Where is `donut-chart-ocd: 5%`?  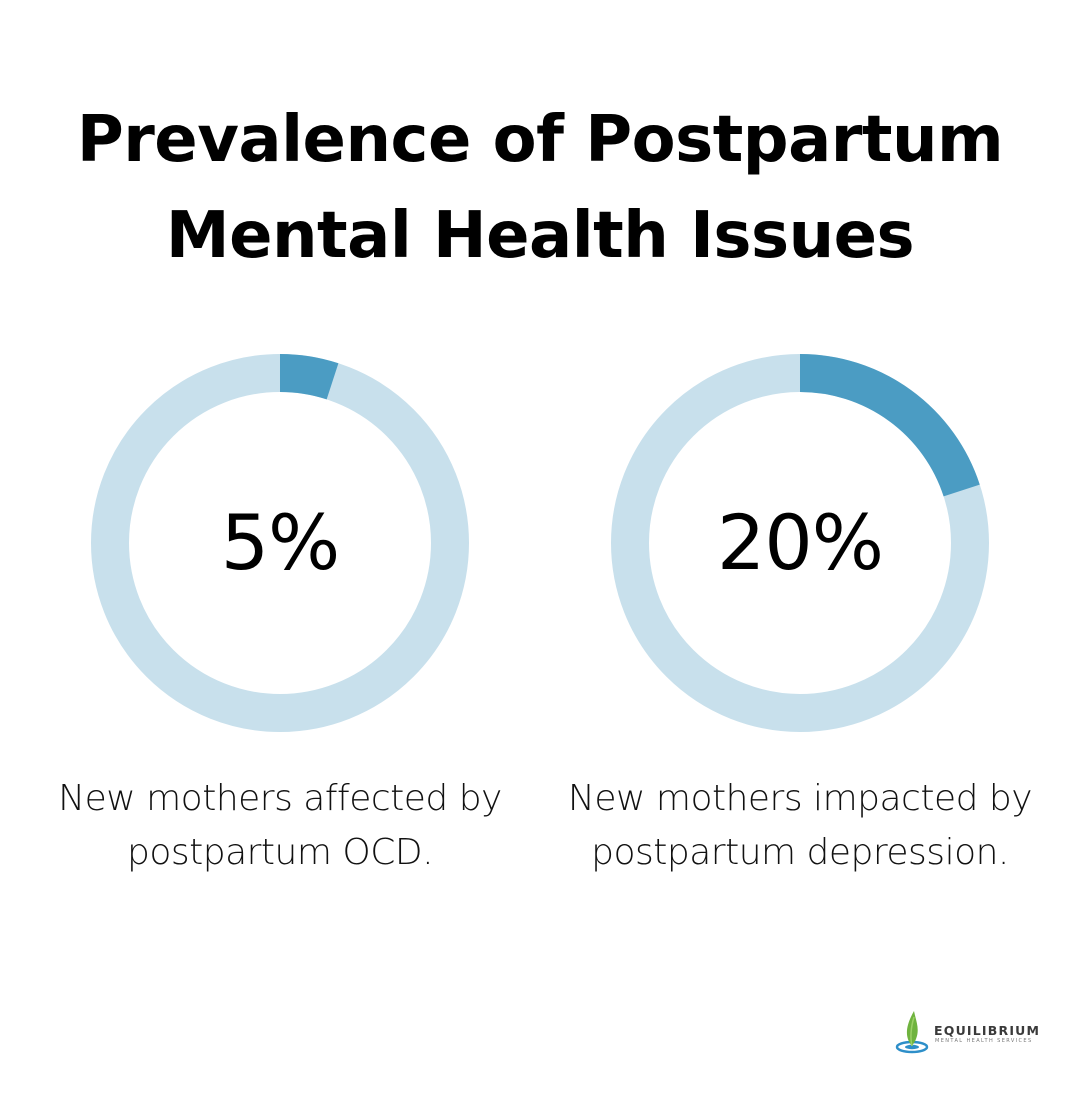 donut-chart-ocd: 5% is located at coordinates (280, 543).